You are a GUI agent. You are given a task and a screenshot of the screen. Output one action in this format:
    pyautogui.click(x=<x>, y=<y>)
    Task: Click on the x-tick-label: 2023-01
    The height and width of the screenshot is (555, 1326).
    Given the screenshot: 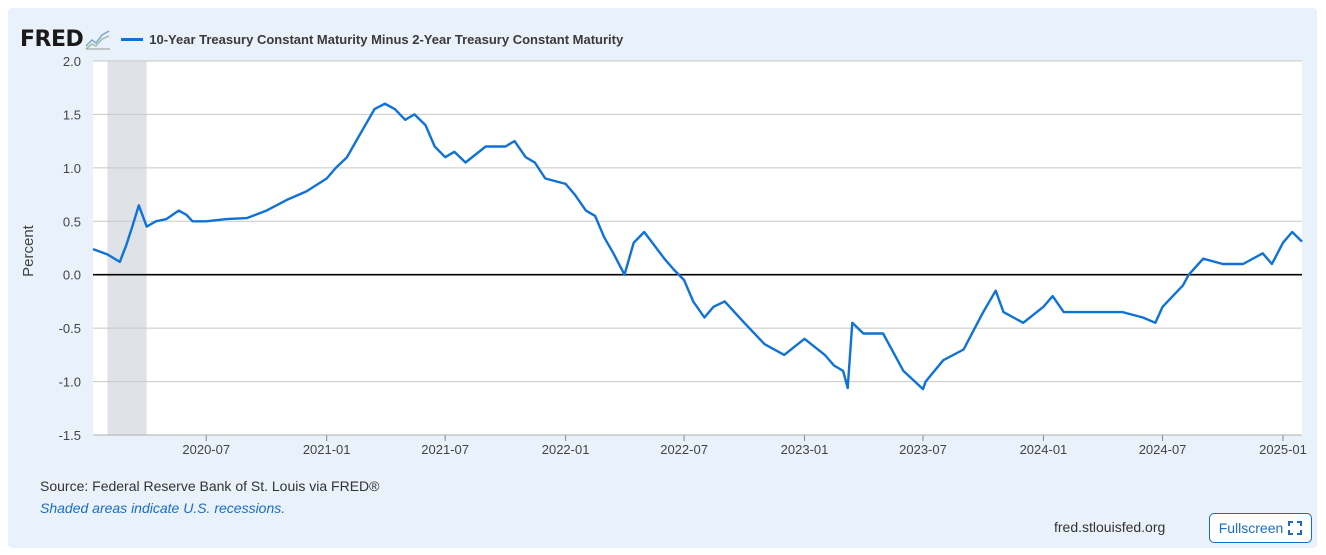 What is the action you would take?
    pyautogui.click(x=805, y=449)
    